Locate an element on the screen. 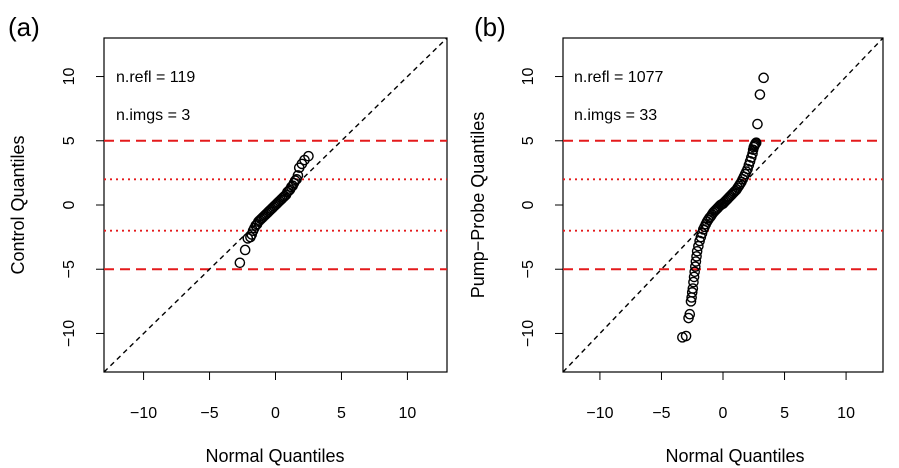 The image size is (899, 468). panel-tag: (b) is located at coordinates (490, 27).